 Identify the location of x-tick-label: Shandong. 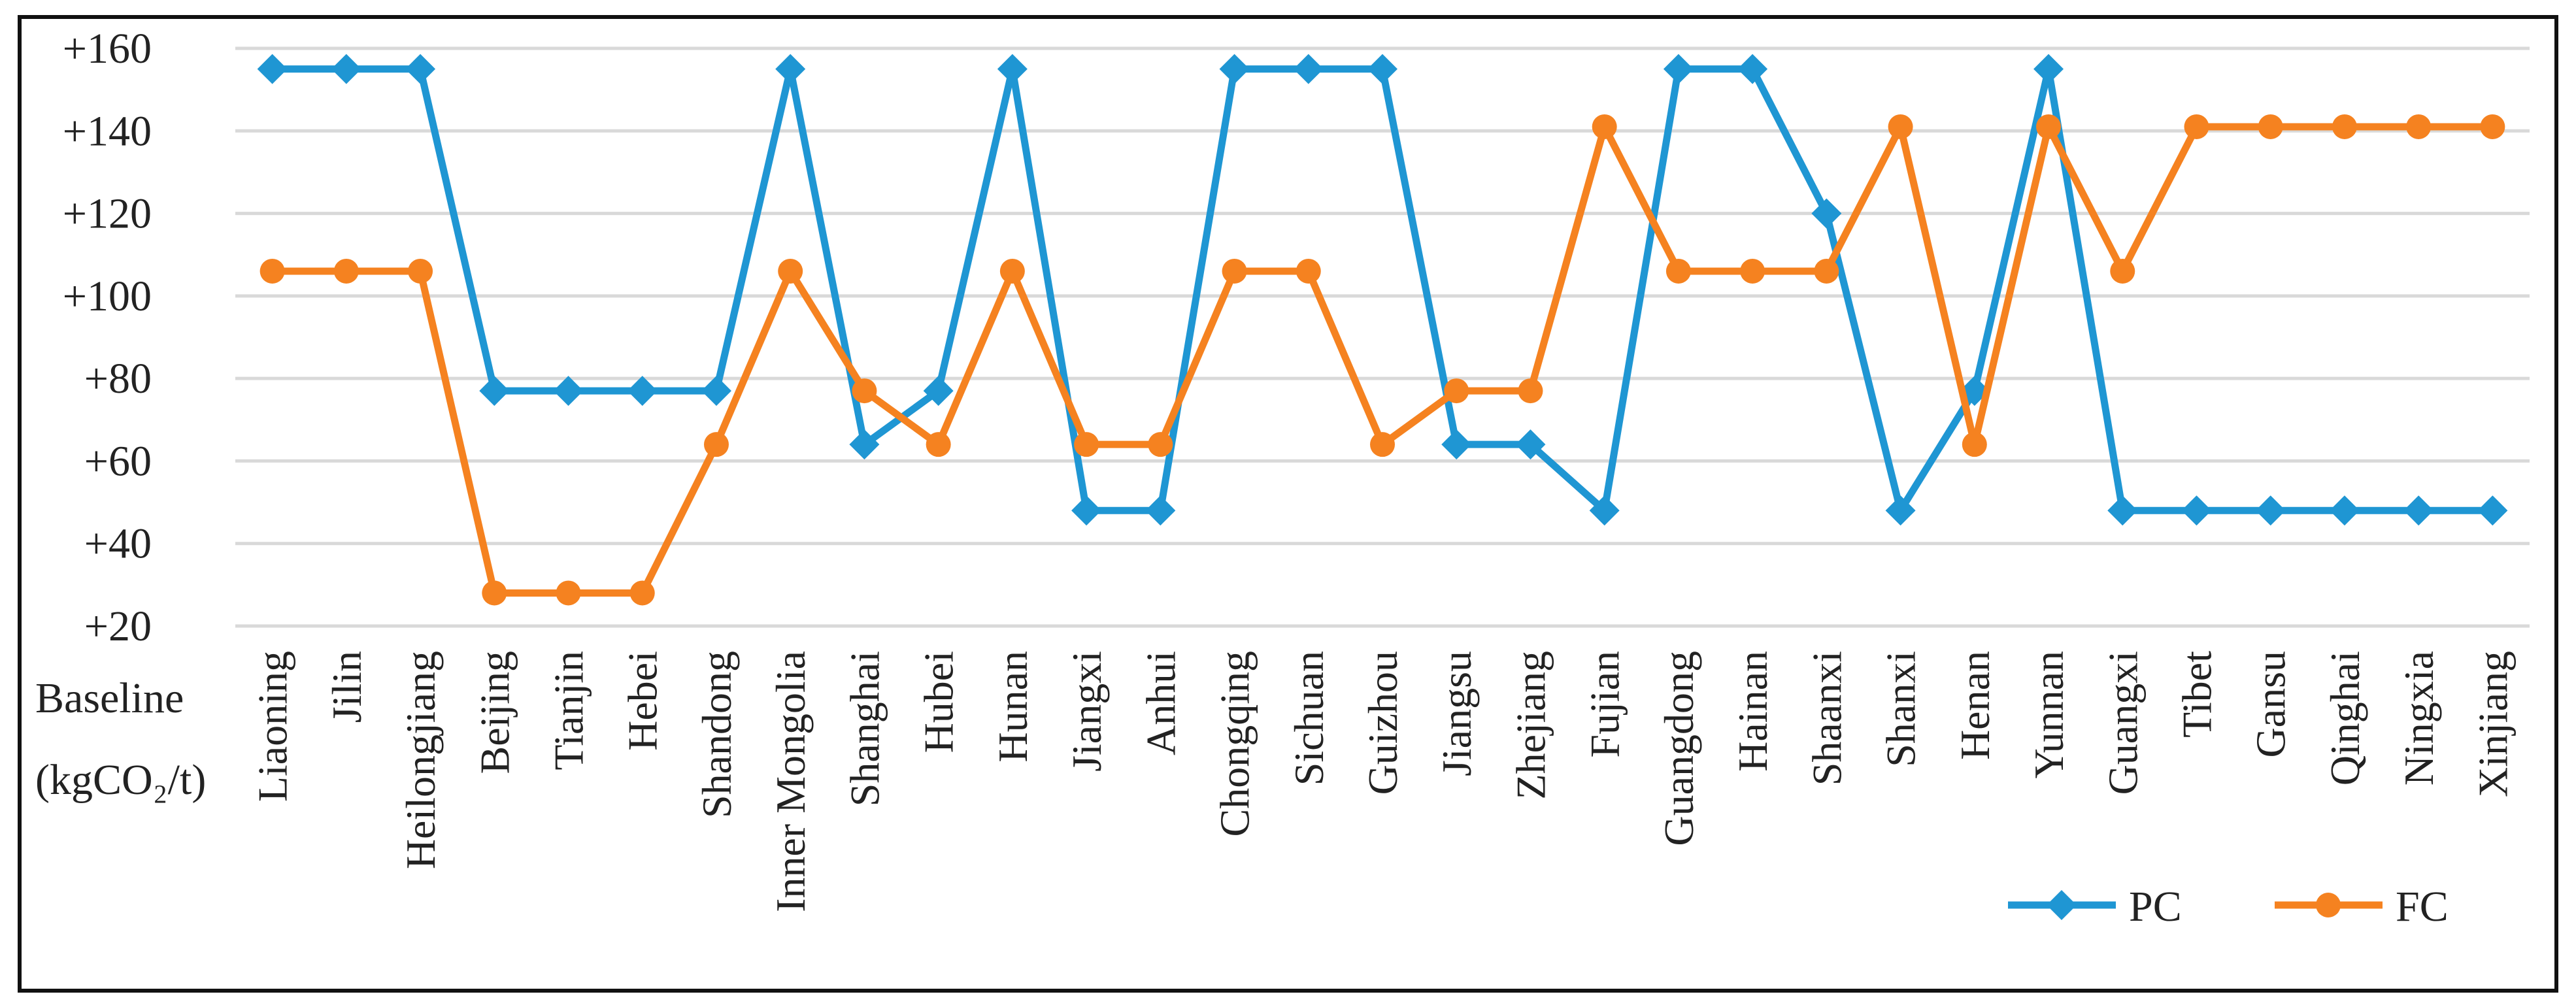
(717, 734).